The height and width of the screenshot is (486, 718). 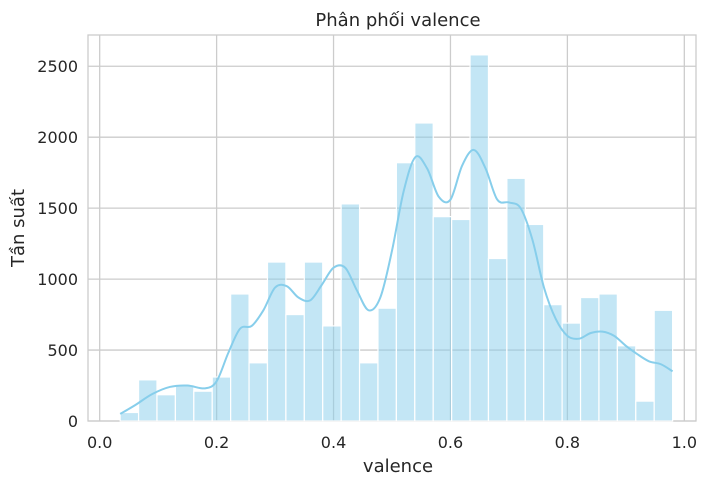 What do you see at coordinates (57, 279) in the screenshot?
I see `y-tick-label: 1000` at bounding box center [57, 279].